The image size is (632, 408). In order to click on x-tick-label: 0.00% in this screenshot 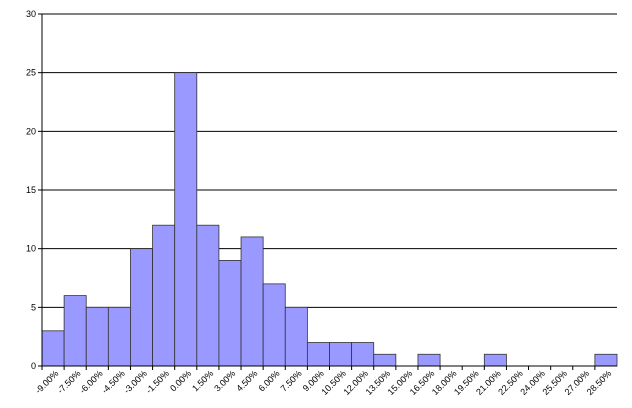, I will do `click(180, 380)`.